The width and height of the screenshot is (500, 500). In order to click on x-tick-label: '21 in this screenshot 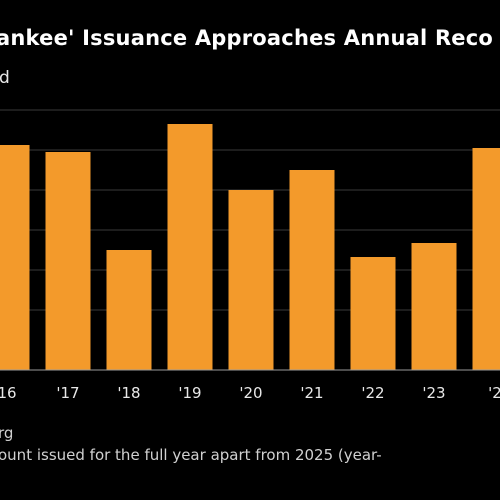, I will do `click(311, 393)`.